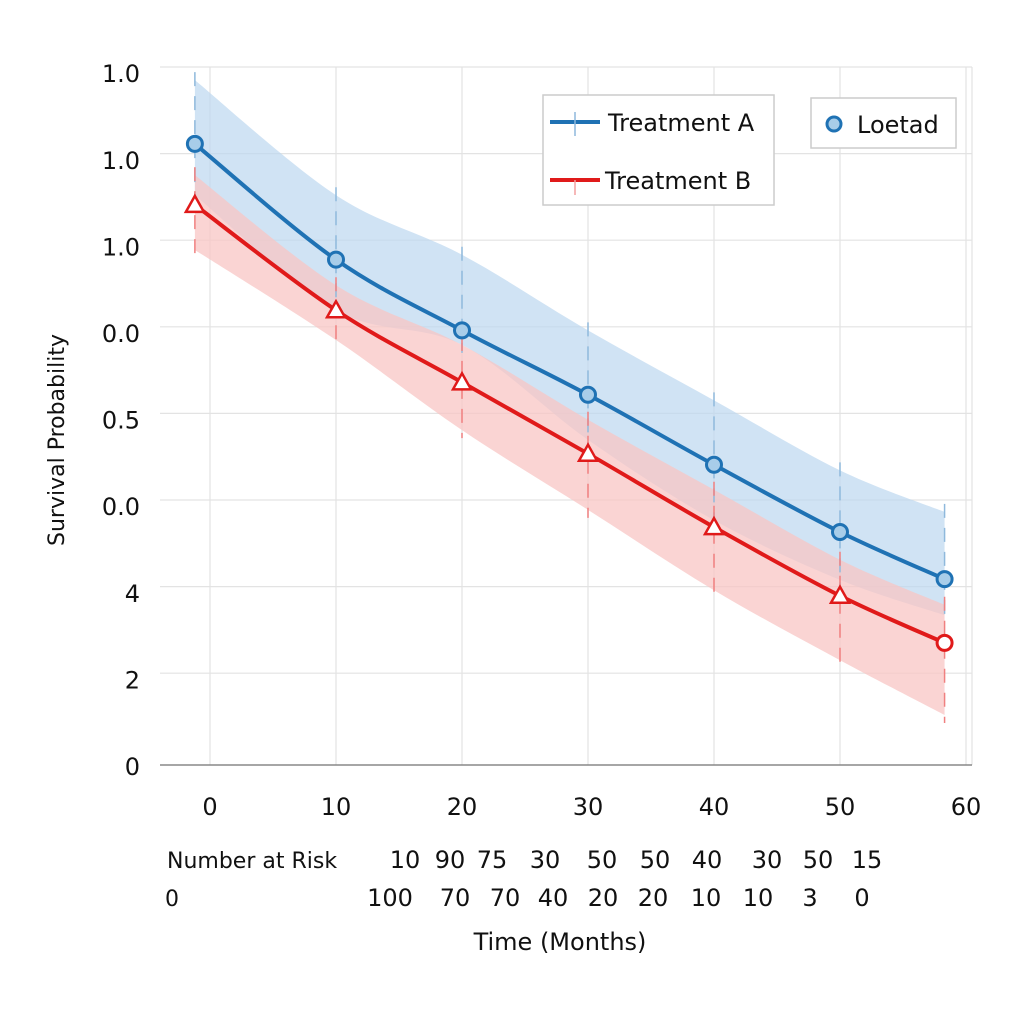  Describe the element at coordinates (898, 125) in the screenshot. I see `legend-label-extra: Loetad` at that location.